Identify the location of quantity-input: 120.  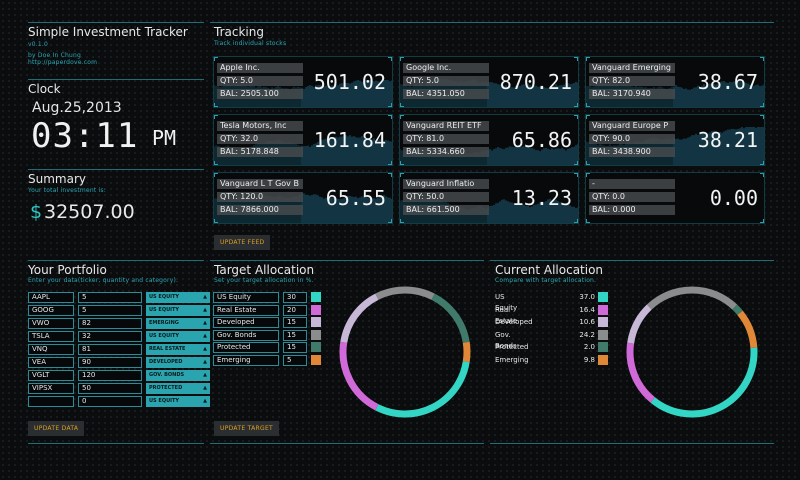
(110, 375).